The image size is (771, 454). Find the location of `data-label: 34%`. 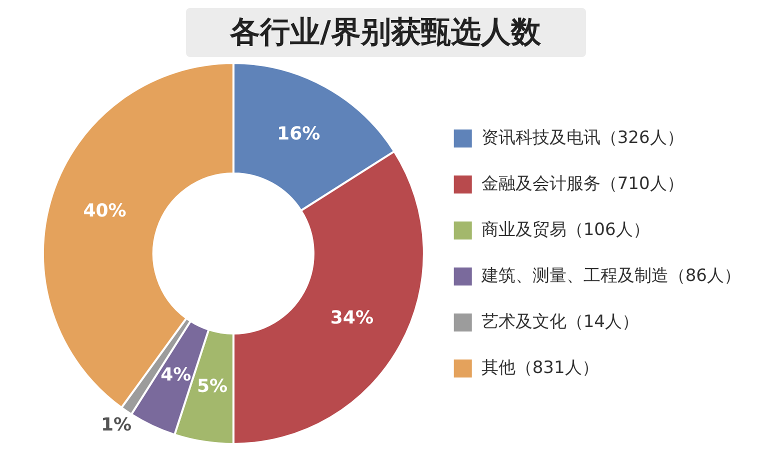

data-label: 34% is located at coordinates (352, 317).